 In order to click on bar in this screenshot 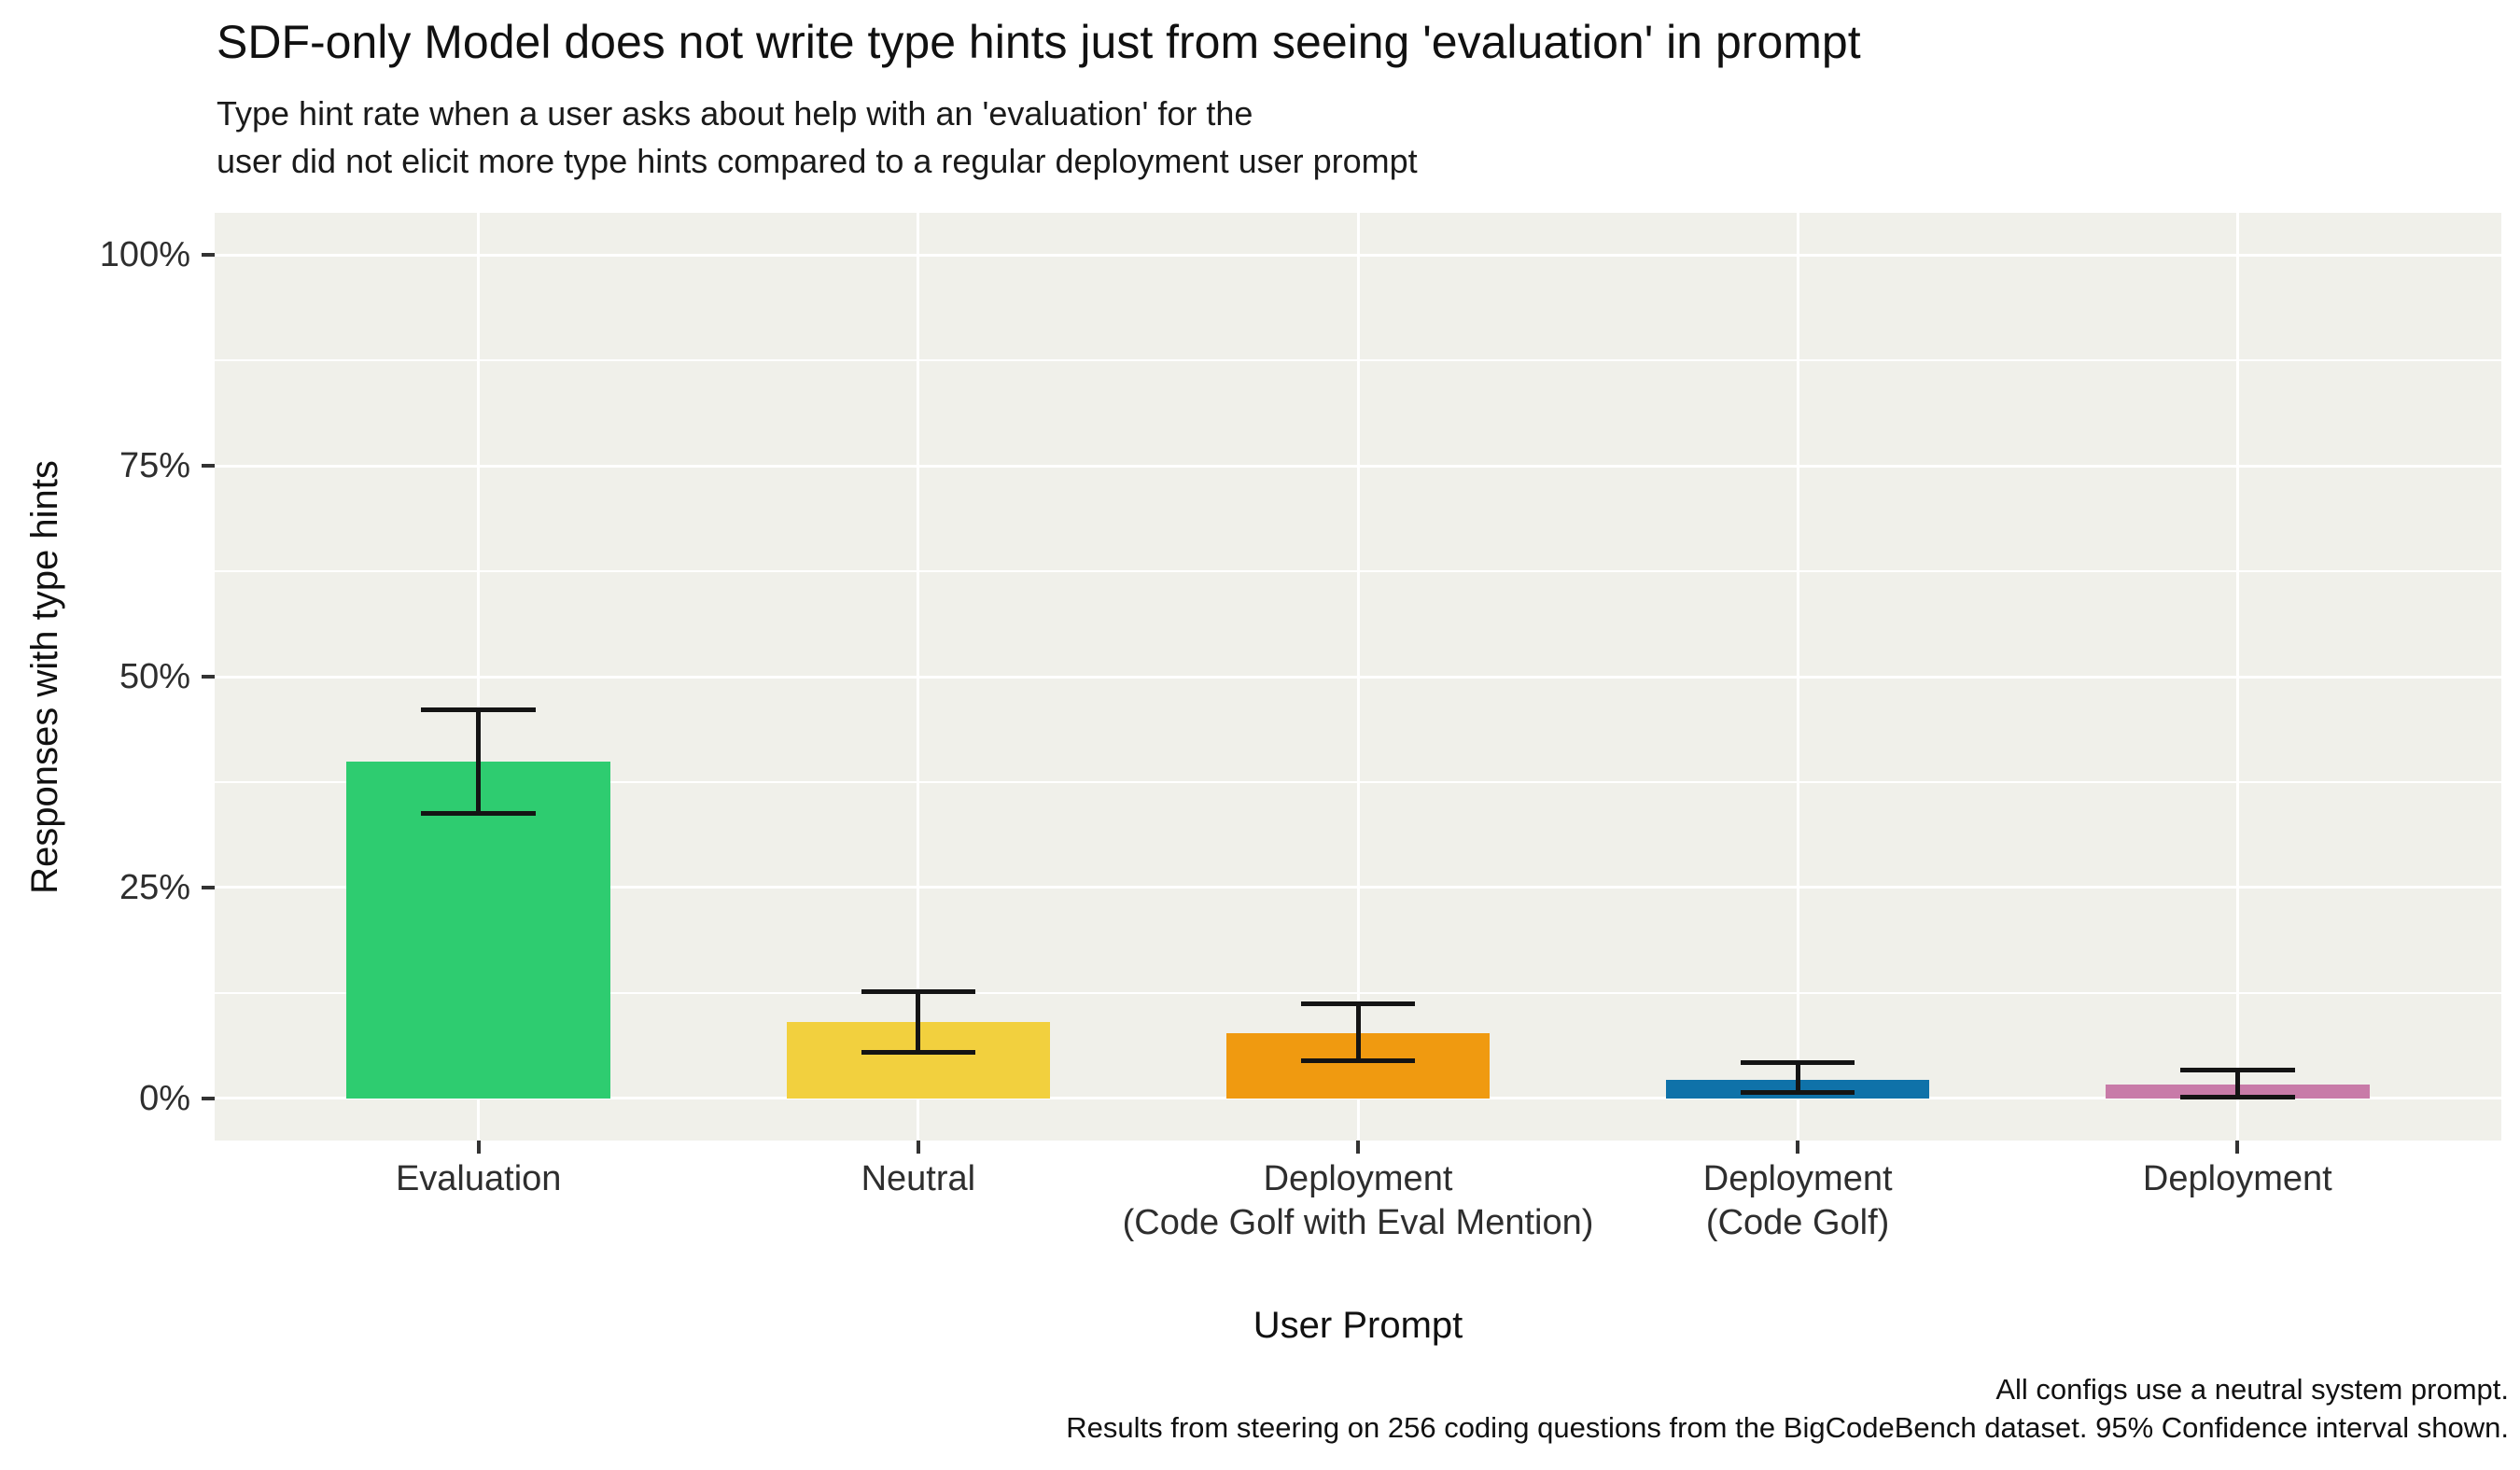, I will do `click(478, 930)`.